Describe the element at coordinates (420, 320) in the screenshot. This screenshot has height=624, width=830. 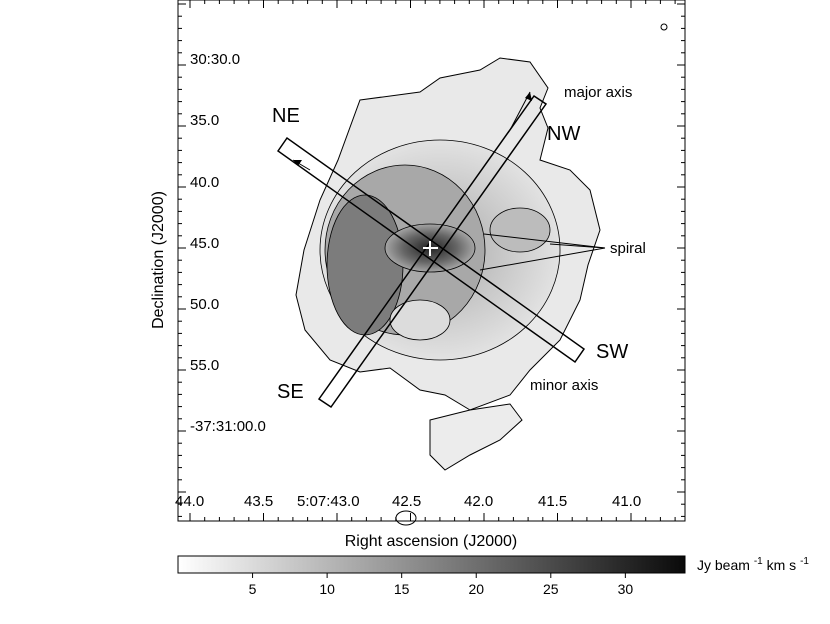
I see `emission-hole` at that location.